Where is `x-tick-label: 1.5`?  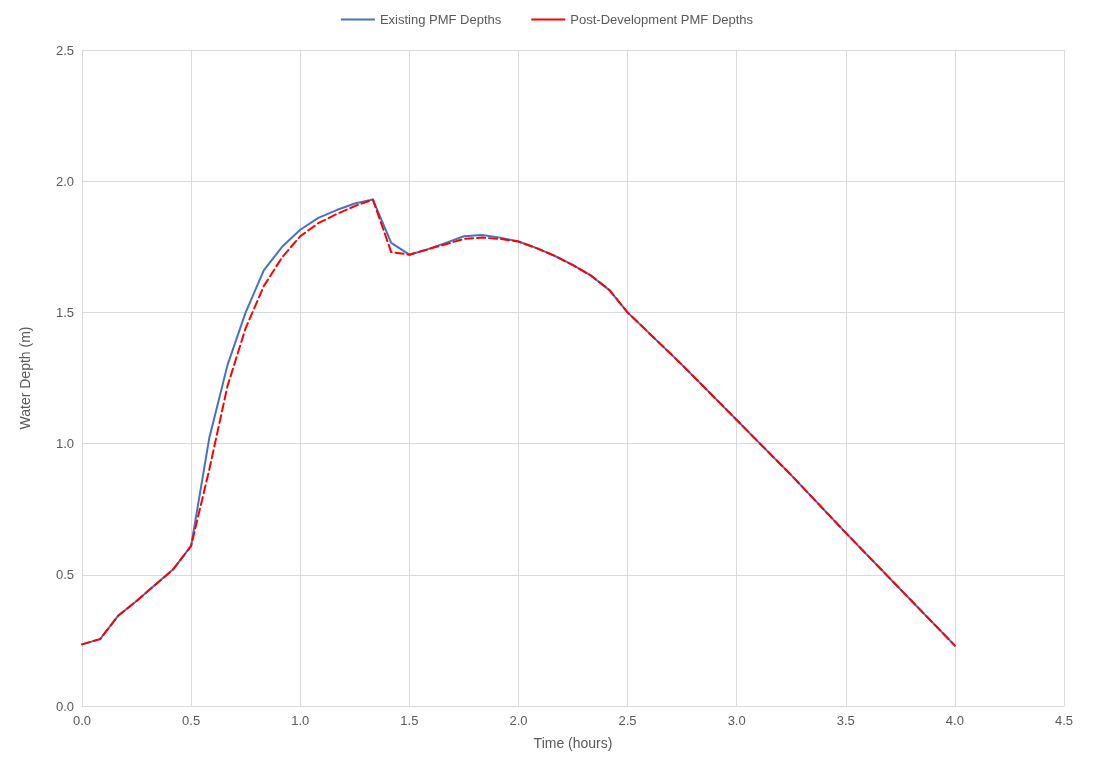
x-tick-label: 1.5 is located at coordinates (409, 720).